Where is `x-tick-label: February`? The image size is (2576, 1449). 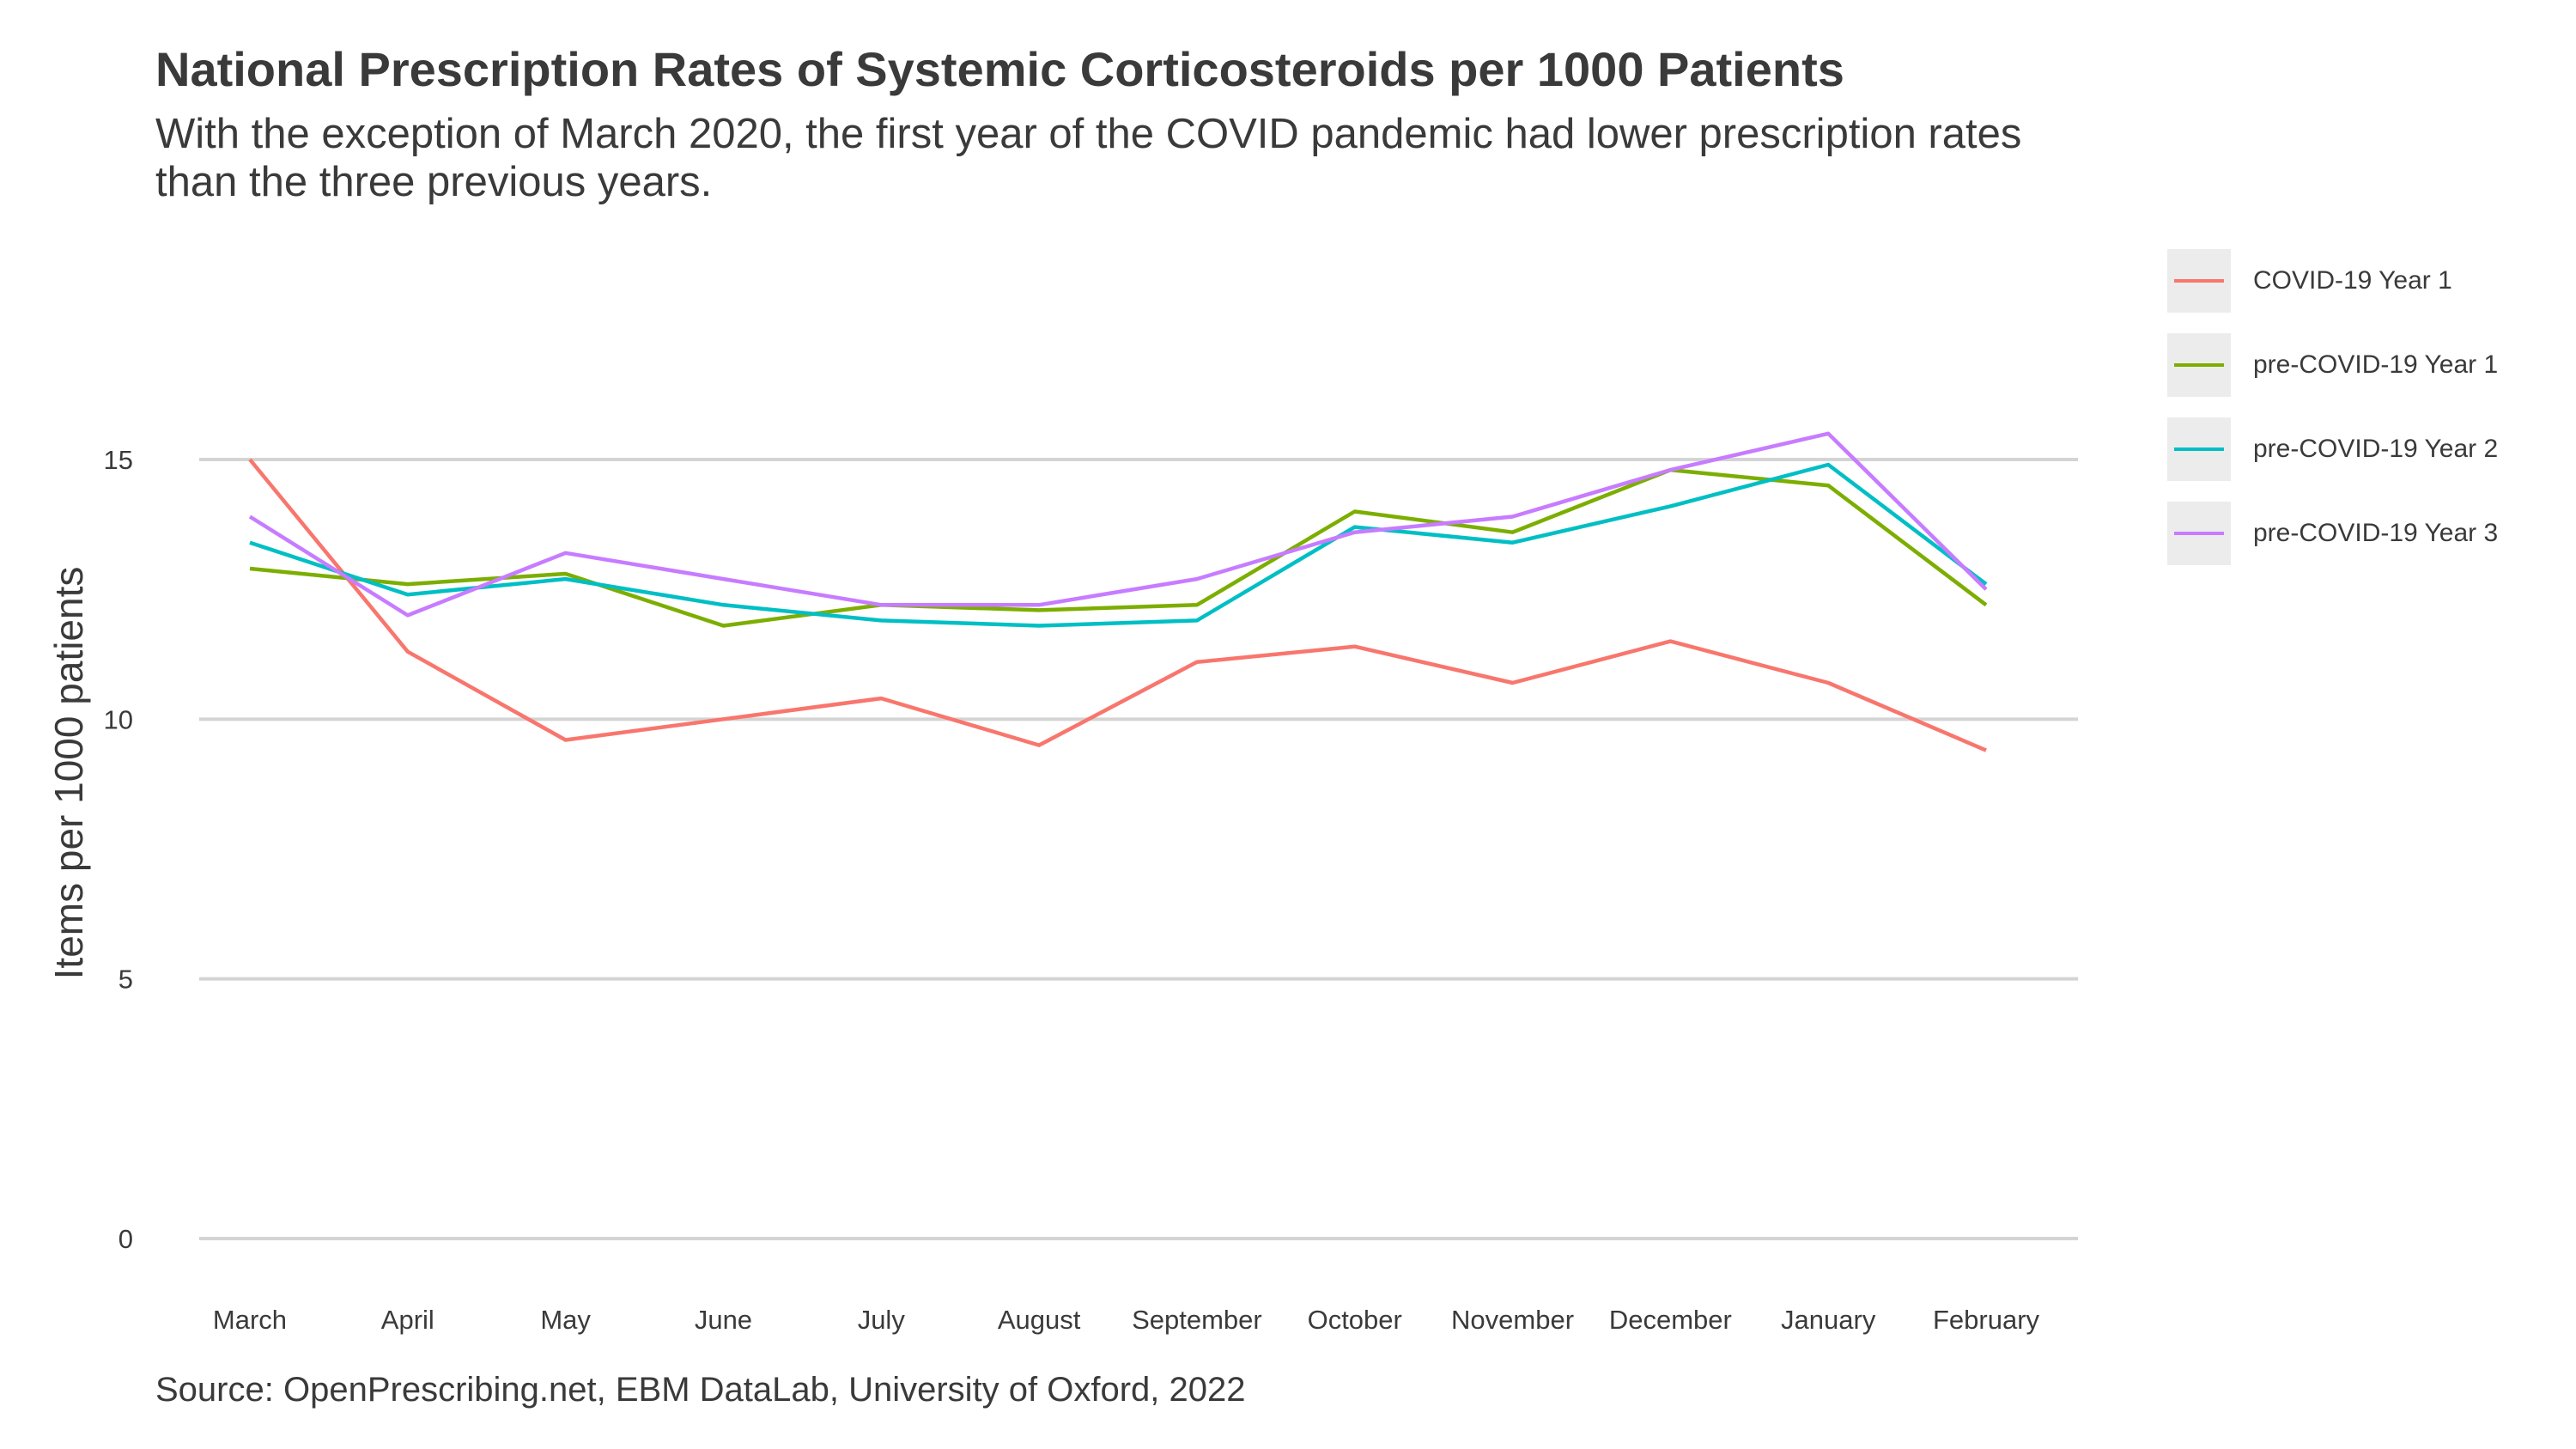
x-tick-label: February is located at coordinates (1987, 1320).